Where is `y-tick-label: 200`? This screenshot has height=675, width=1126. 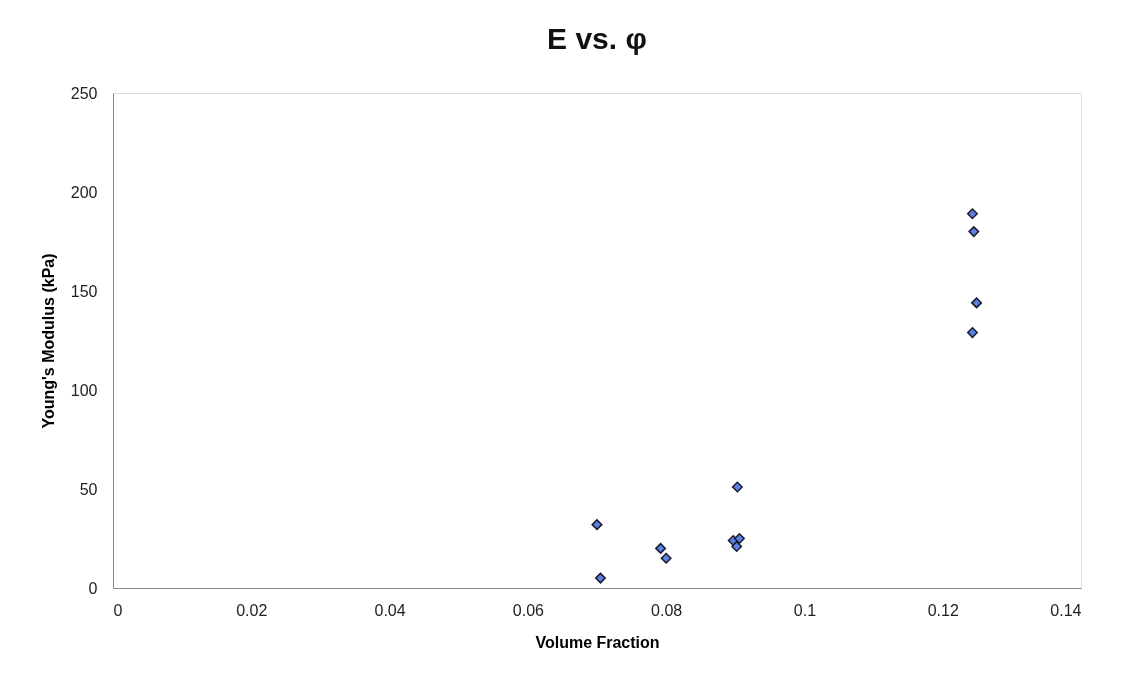 y-tick-label: 200 is located at coordinates (84, 192).